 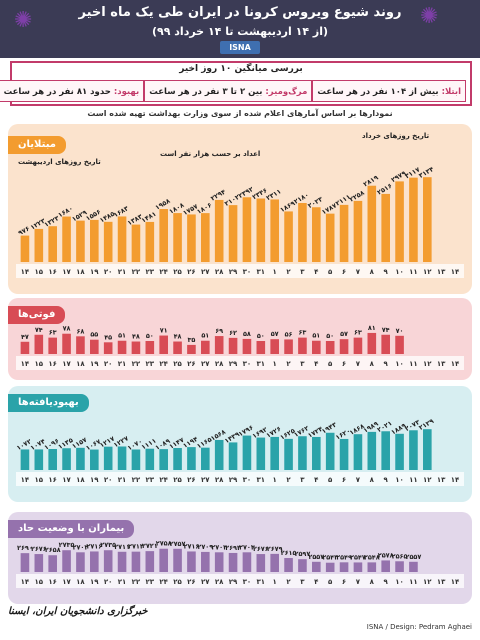 What do you see at coordinates (316, 336) in the screenshot?
I see `data-label: ۵۱` at bounding box center [316, 336].